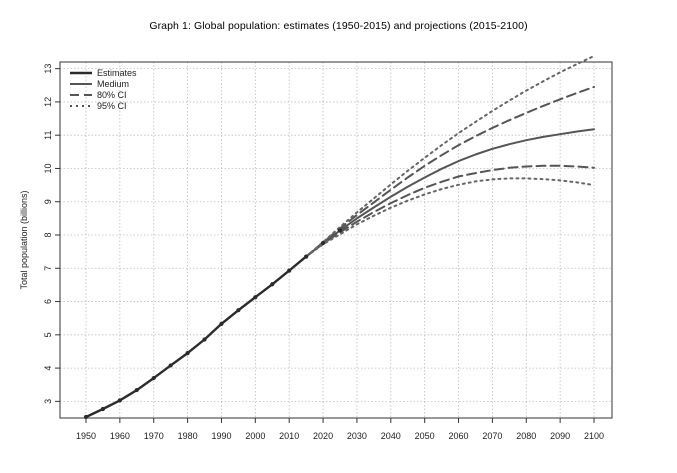 This screenshot has height=473, width=677. I want to click on estimate-point-1975, so click(170, 365).